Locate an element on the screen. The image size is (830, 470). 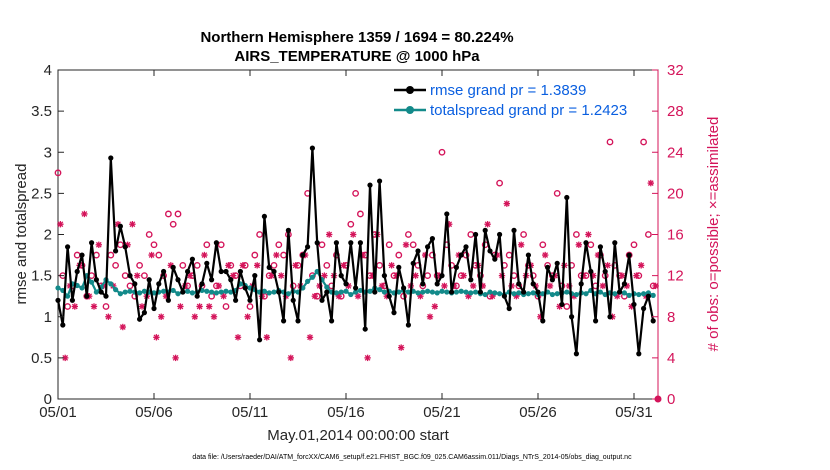
x-axis-label: May.01,2014 00:00:00 start is located at coordinates (358, 435).